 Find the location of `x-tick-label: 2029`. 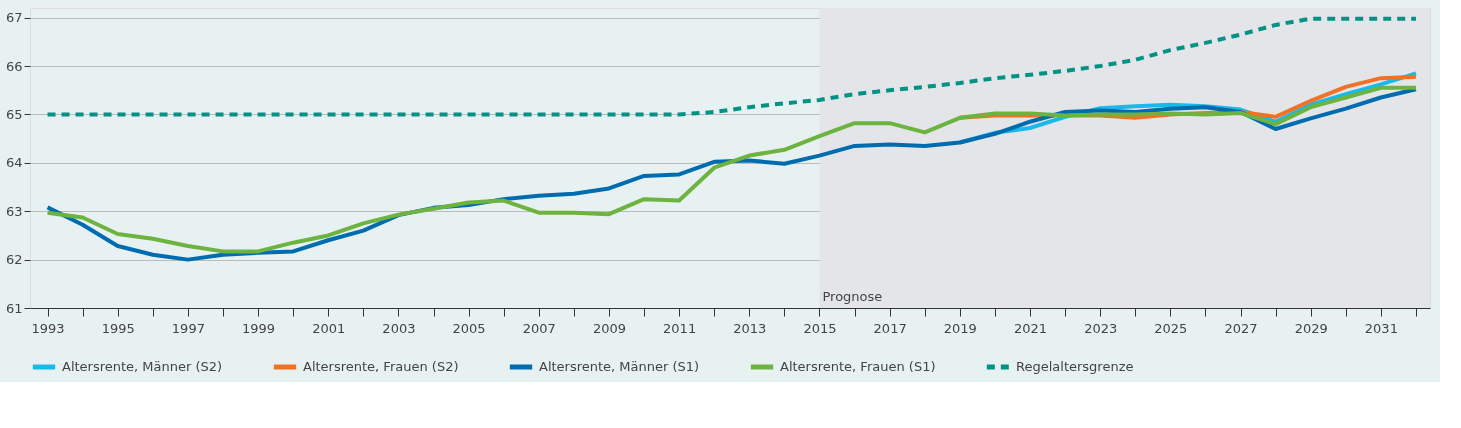

x-tick-label: 2029 is located at coordinates (1311, 328).